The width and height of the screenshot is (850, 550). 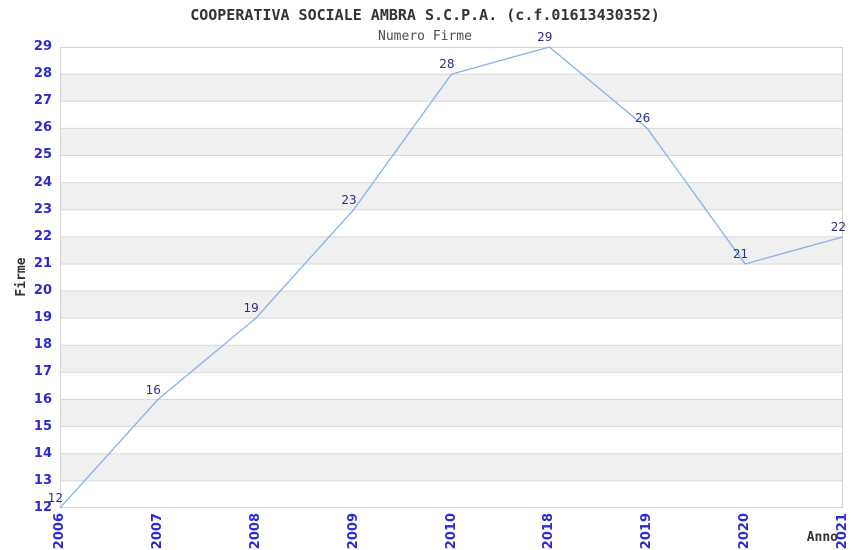 I want to click on y-tick-label: 15, so click(x=42, y=426).